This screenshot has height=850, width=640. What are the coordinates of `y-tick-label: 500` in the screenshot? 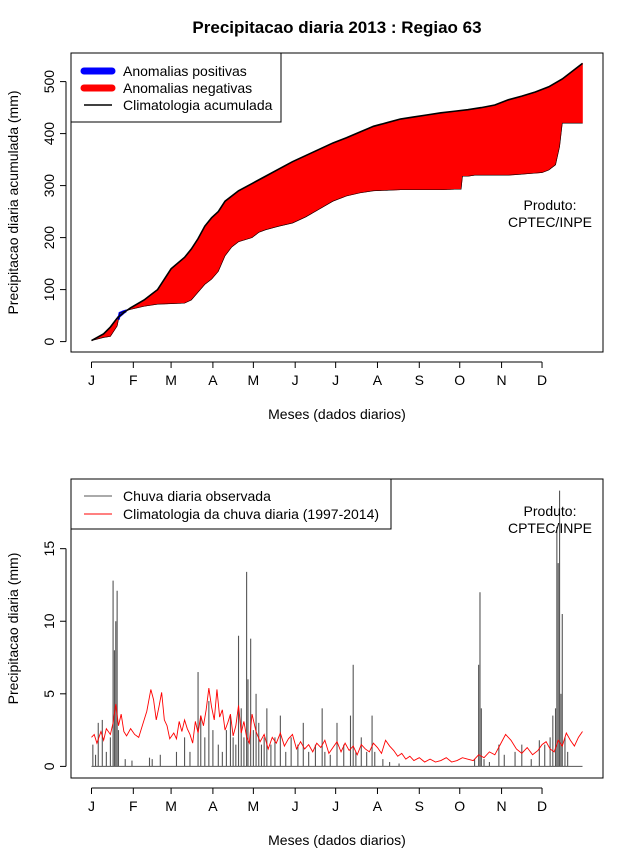 It's located at (49, 82).